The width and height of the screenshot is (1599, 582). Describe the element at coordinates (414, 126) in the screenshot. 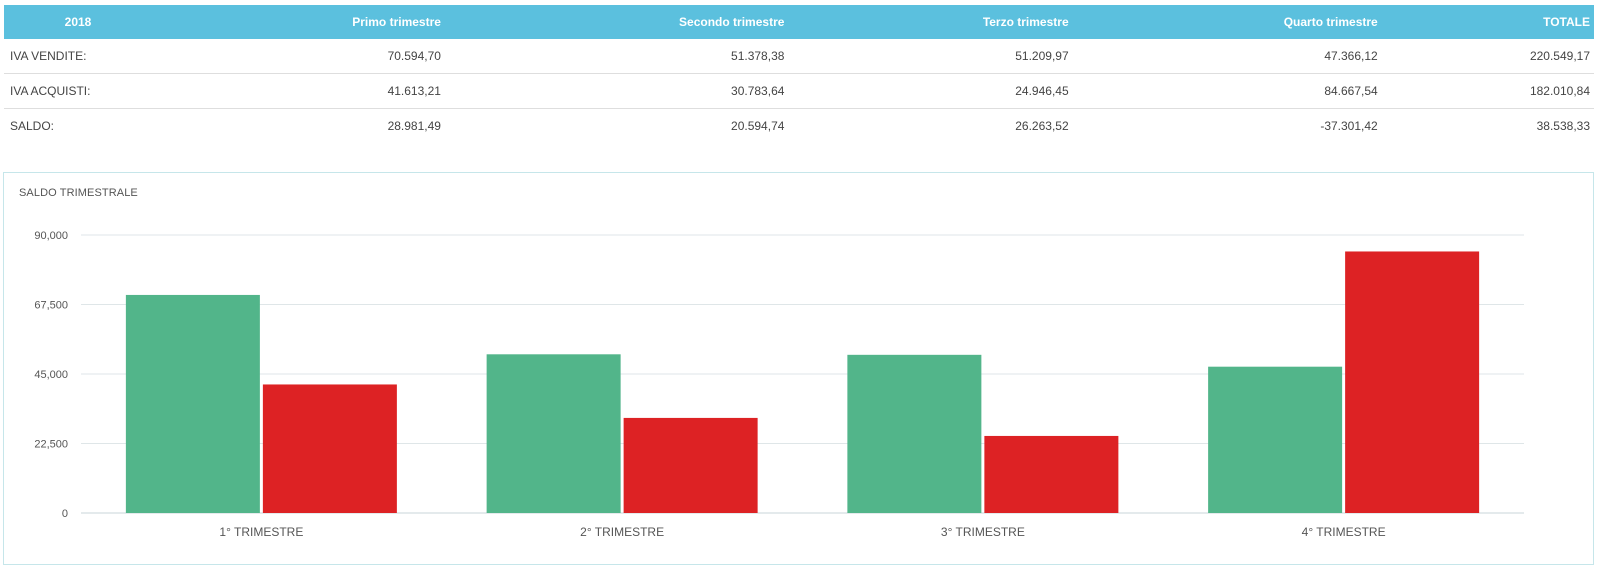

I see `table-cell: 28.981,49` at that location.